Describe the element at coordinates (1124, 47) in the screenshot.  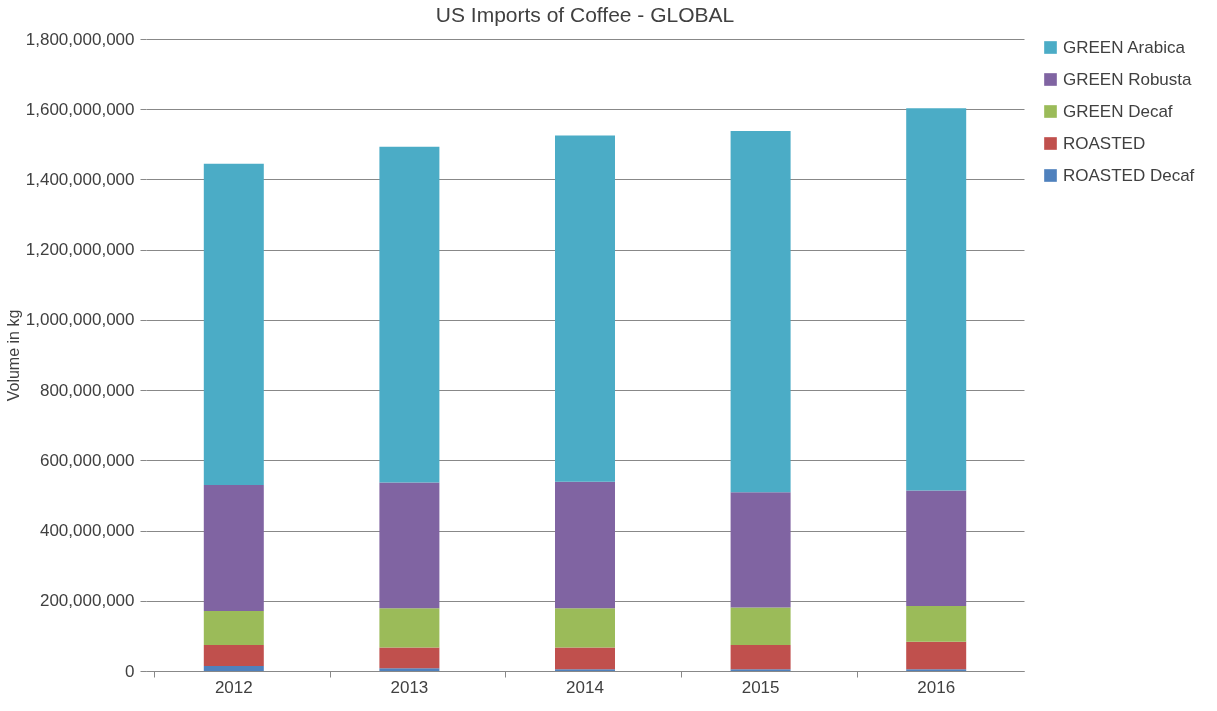
I see `legend-label: GREEN Arabica` at that location.